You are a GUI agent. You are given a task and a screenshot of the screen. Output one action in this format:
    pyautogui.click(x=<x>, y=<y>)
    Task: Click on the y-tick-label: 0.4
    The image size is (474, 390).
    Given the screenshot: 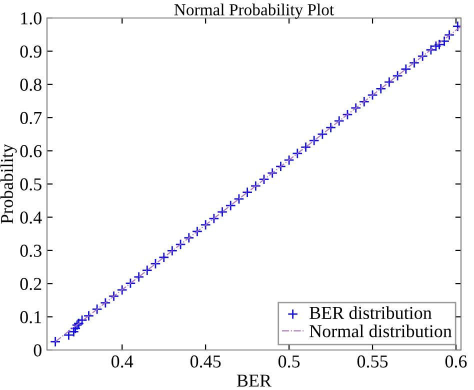 What is the action you would take?
    pyautogui.click(x=31, y=217)
    